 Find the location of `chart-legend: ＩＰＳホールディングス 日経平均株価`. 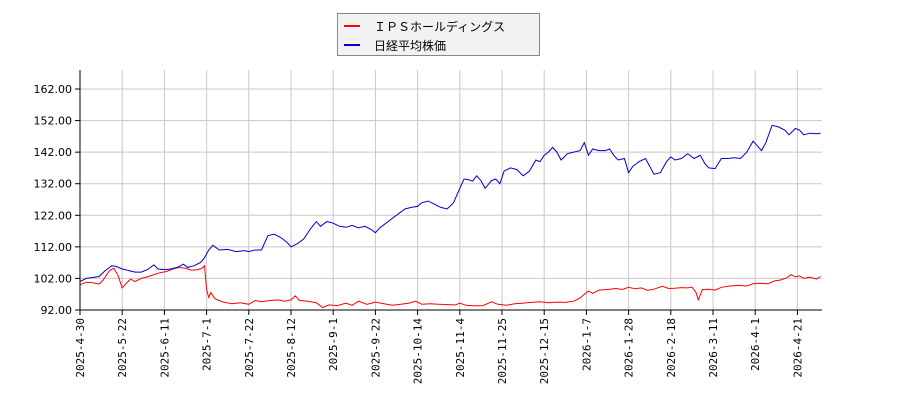

chart-legend: ＩＰＳホールディングス 日経平均株価 is located at coordinates (438, 34).